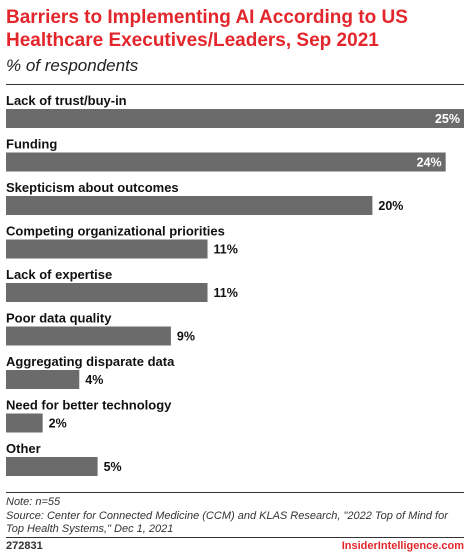 Image resolution: width=470 pixels, height=558 pixels. What do you see at coordinates (113, 467) in the screenshot?
I see `value-label: 5%` at bounding box center [113, 467].